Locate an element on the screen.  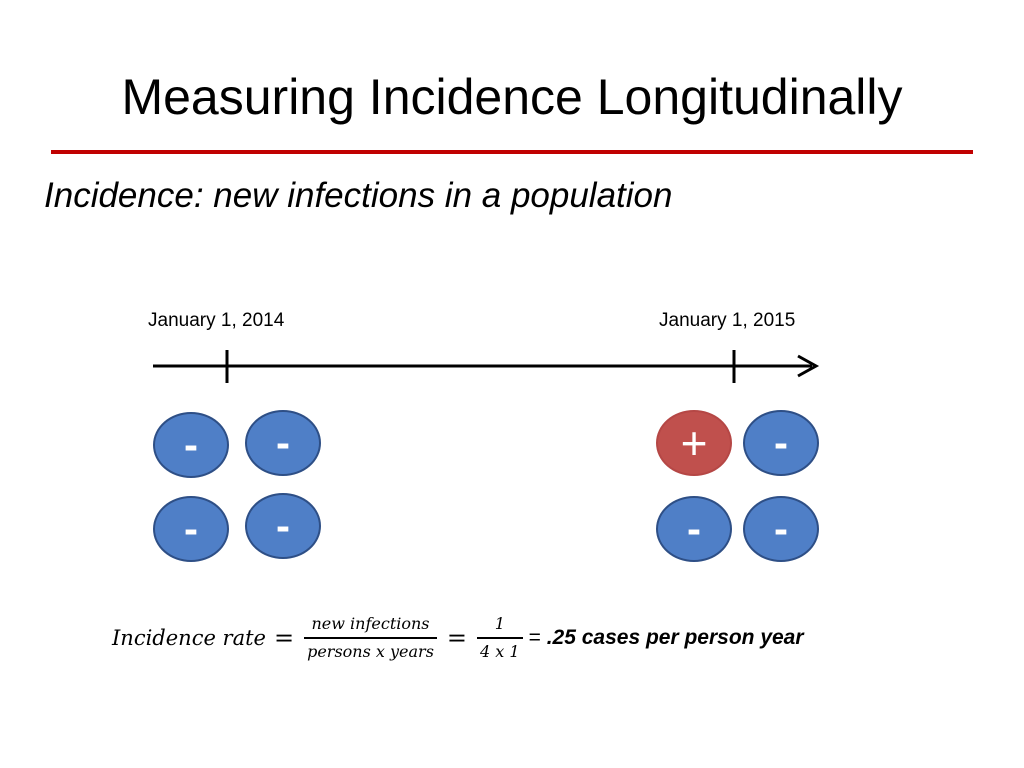
result-value: .25 cases per person year is located at coordinates (675, 637).